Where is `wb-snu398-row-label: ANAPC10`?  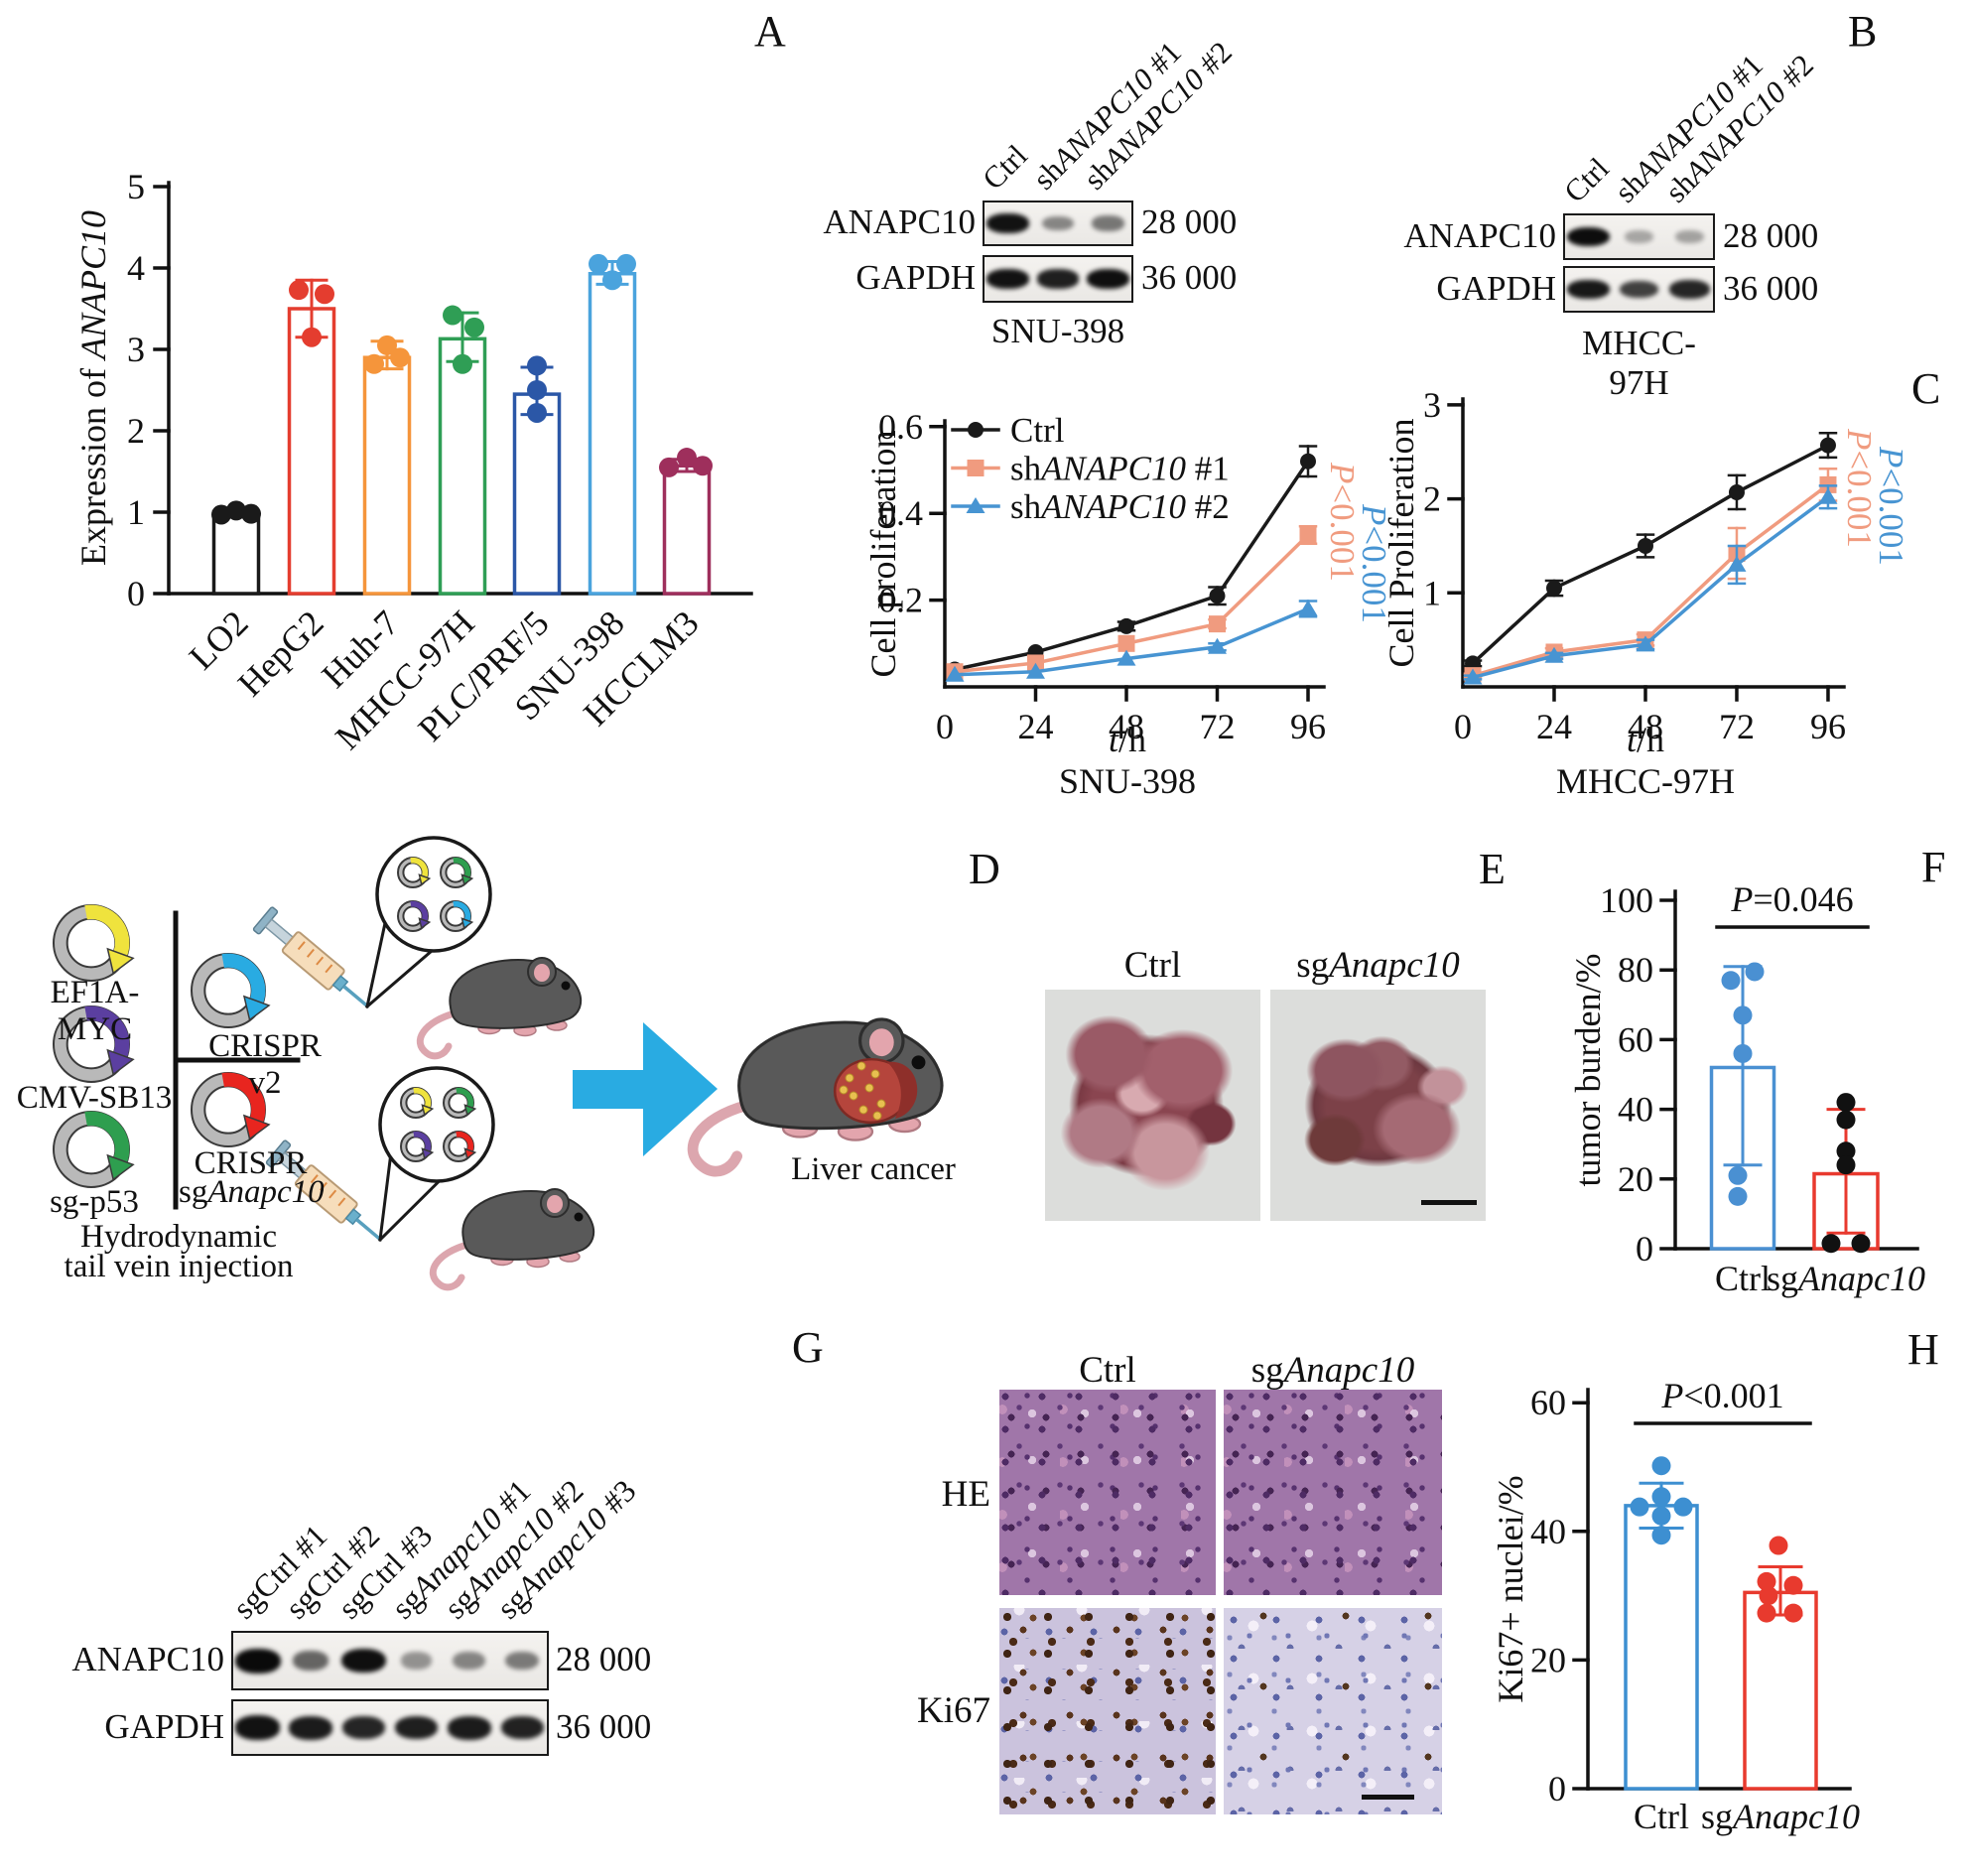 wb-snu398-row-label: ANAPC10 is located at coordinates (899, 221).